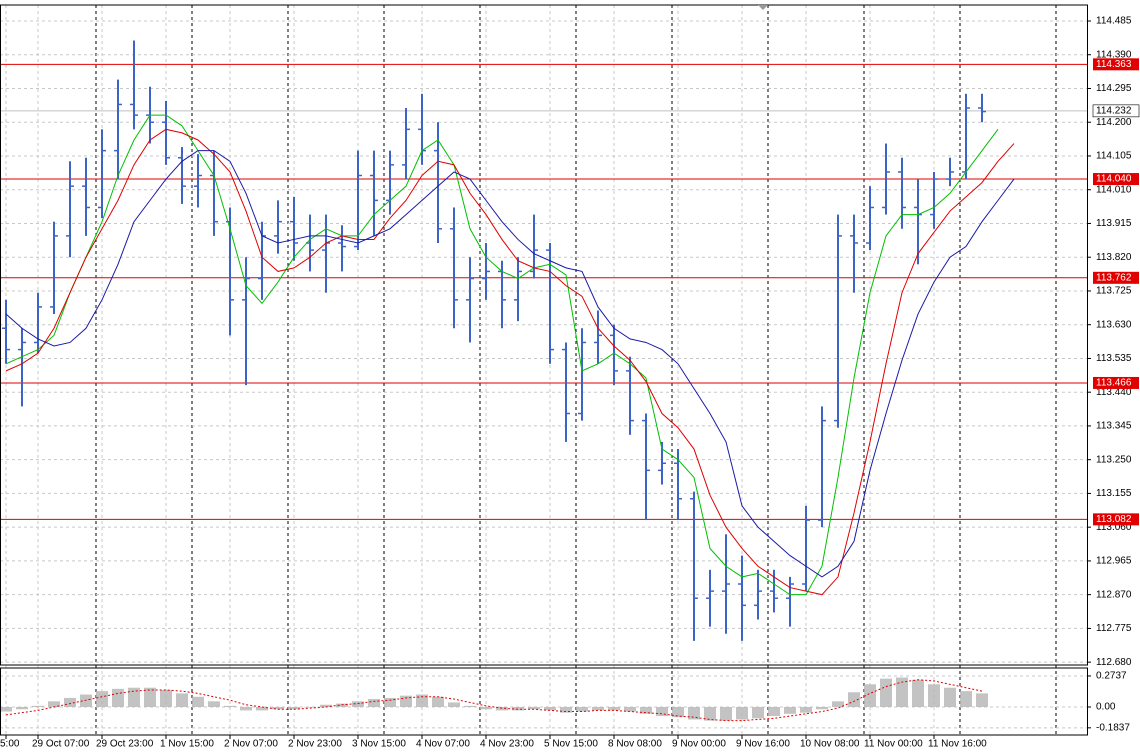  Describe the element at coordinates (10, 744) in the screenshot. I see `x-tick-label: 5:00` at that location.